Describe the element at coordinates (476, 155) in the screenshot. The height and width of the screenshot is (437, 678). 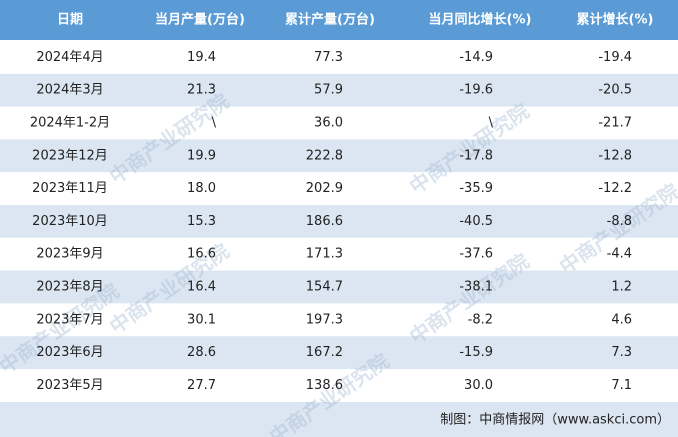
I see `cell: -17.8` at that location.